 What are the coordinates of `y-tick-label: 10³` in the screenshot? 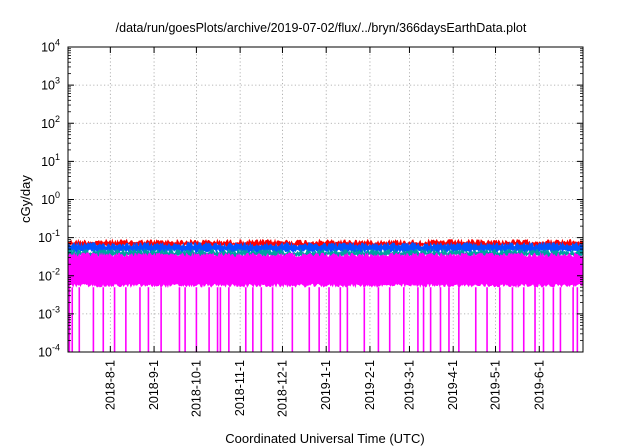 It's located at (50, 84).